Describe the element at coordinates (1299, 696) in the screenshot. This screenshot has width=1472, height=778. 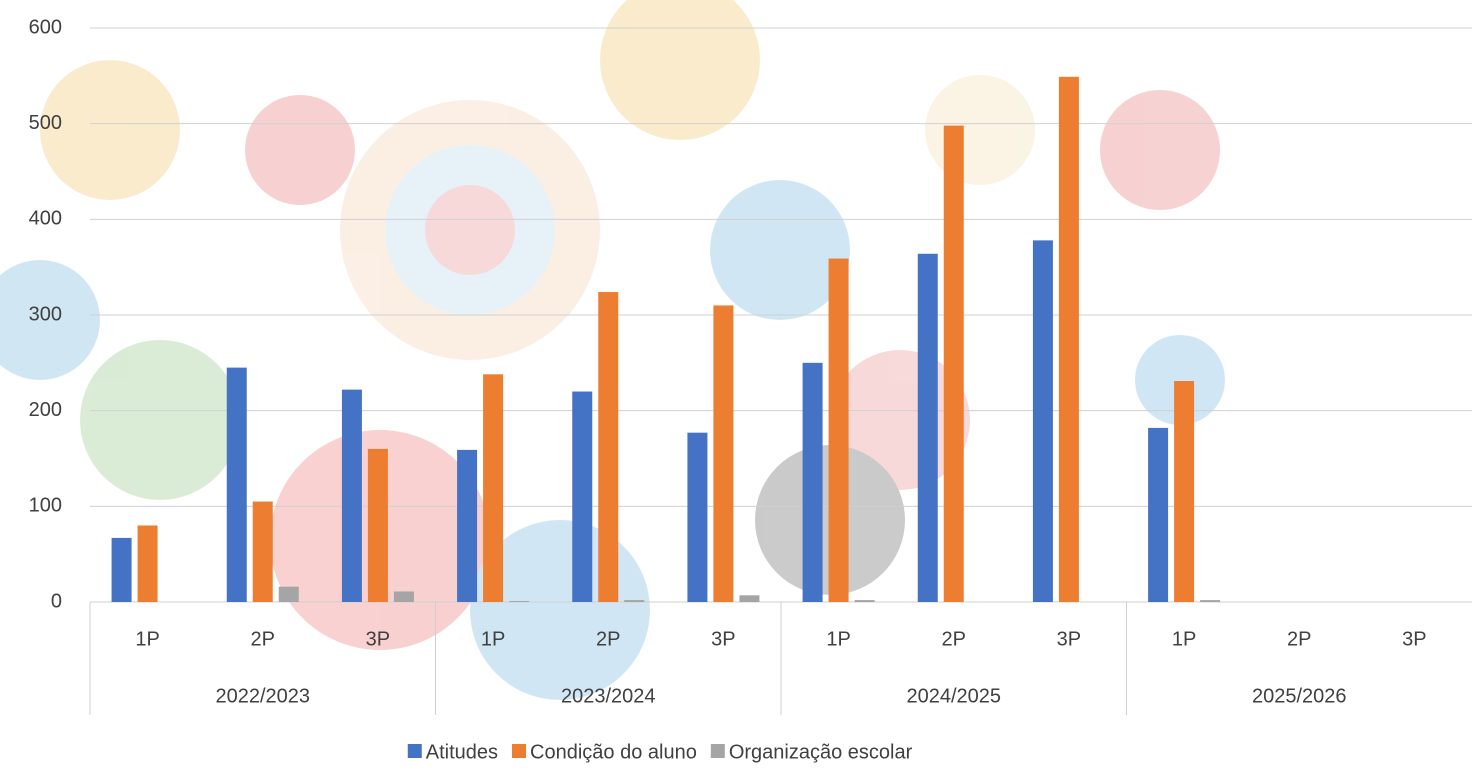
I see `group-label: 2025/2026` at that location.